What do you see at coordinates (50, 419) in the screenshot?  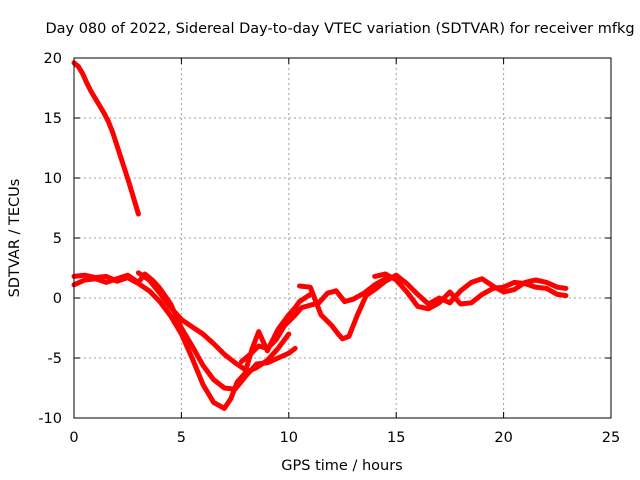 I see `y-tick-label: -10` at bounding box center [50, 419].